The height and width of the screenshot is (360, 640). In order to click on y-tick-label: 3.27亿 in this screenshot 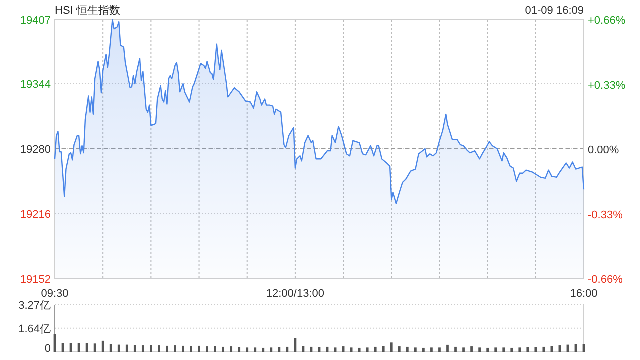, I will do `click(34, 306)`.